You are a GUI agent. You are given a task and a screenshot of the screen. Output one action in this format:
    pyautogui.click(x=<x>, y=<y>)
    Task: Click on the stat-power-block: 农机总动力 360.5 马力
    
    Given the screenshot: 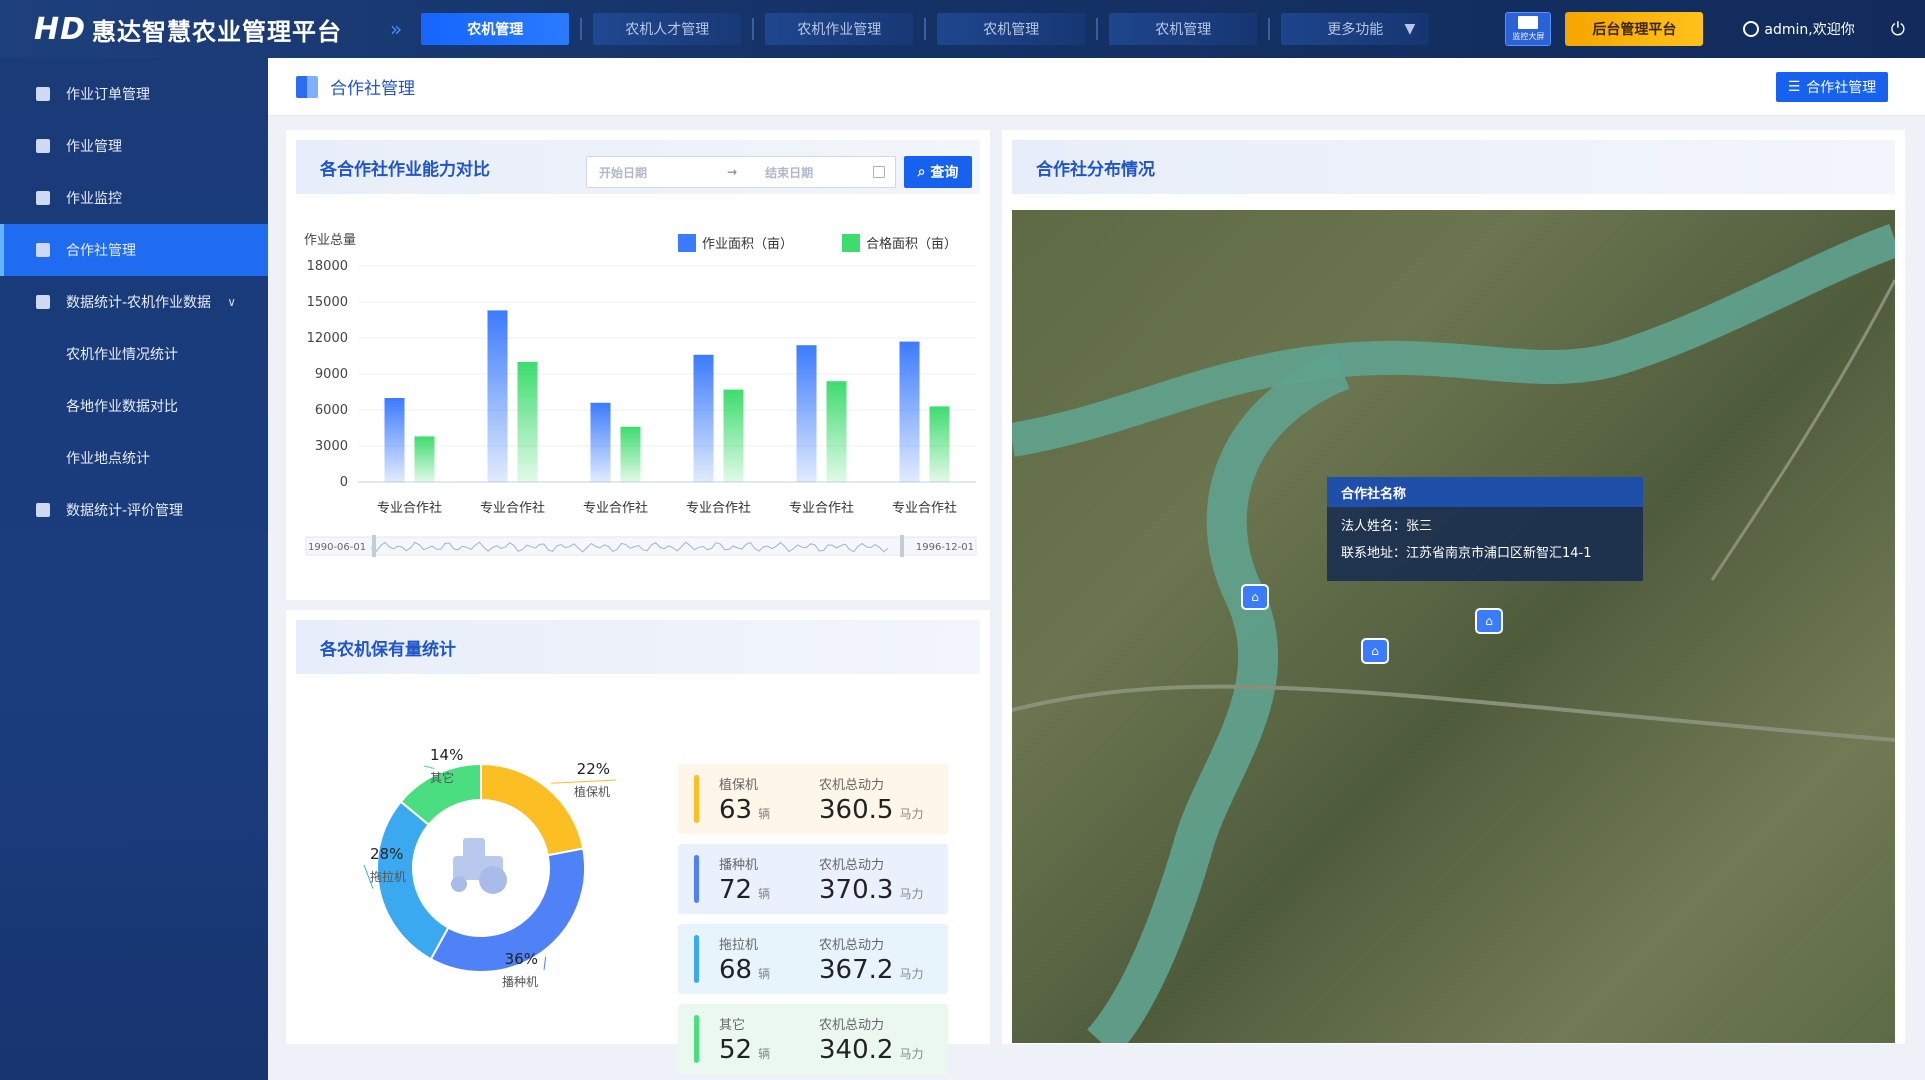 What is the action you would take?
    pyautogui.click(x=879, y=799)
    